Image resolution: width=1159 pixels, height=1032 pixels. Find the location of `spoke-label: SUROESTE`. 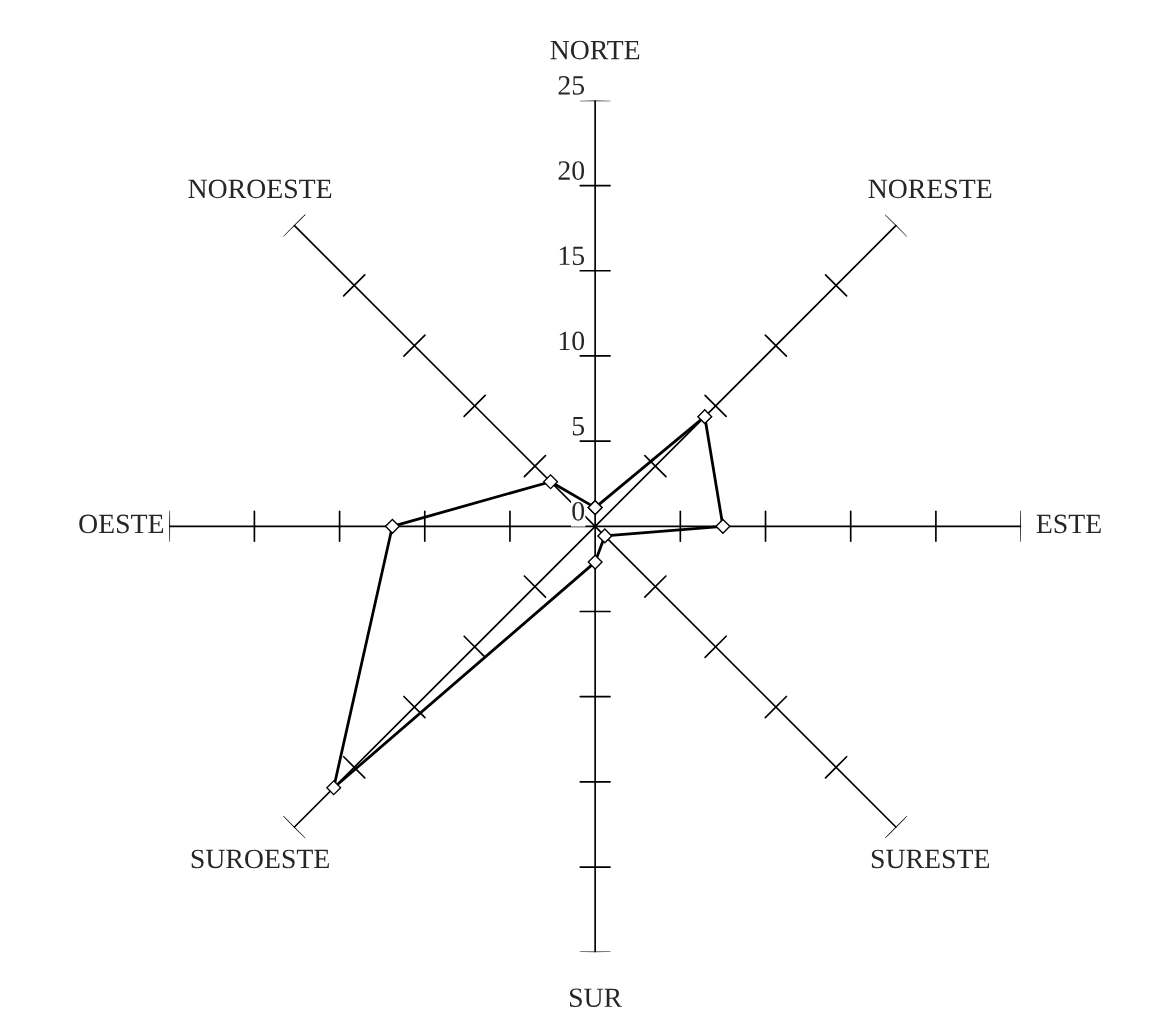

spoke-label: SUROESTE is located at coordinates (260, 859).